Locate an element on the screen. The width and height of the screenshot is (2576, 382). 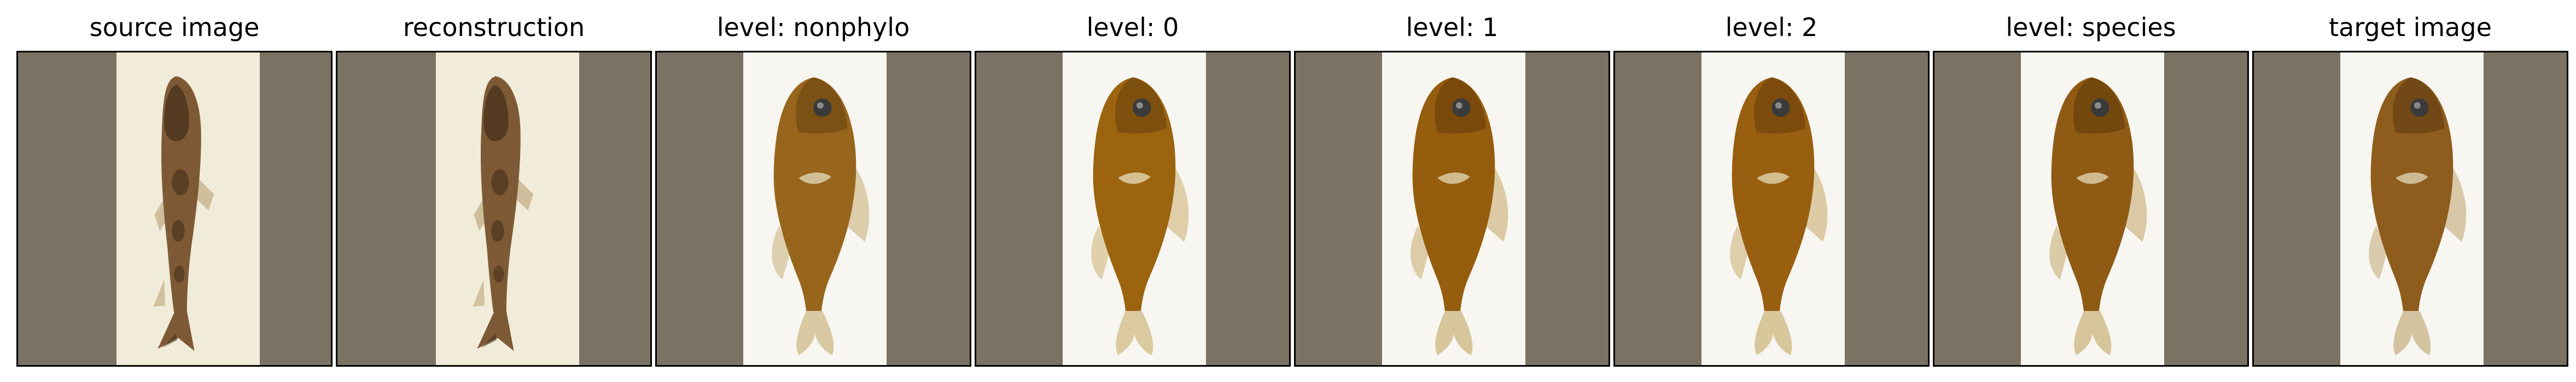
panel-title: reconstruction is located at coordinates (494, 27).